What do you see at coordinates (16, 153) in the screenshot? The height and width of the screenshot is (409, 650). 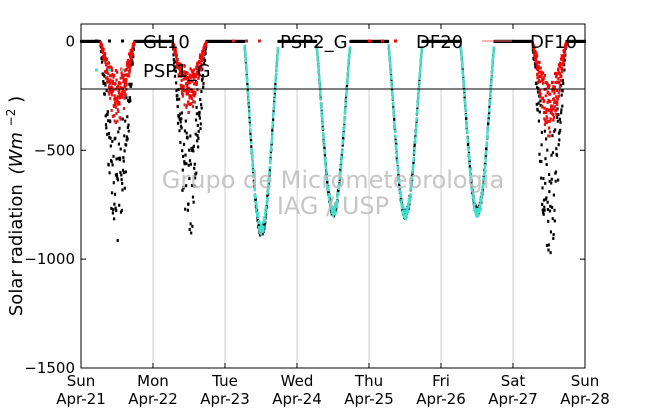 I see `y-axis-unit: (Wm` at bounding box center [16, 153].